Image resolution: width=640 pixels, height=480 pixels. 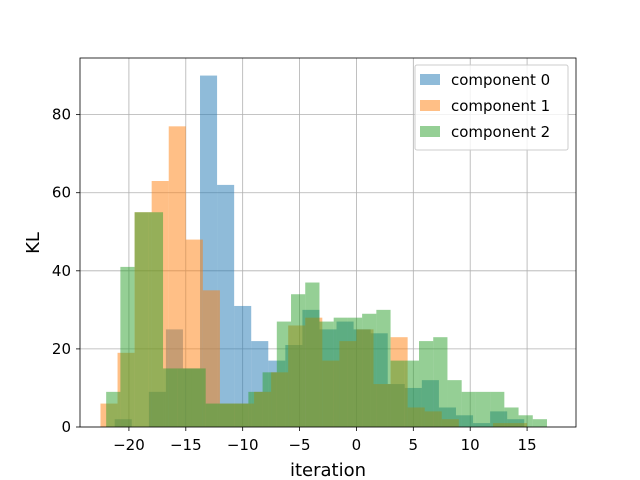 What do you see at coordinates (186, 445) in the screenshot?
I see `x-tick-label: −15` at bounding box center [186, 445].